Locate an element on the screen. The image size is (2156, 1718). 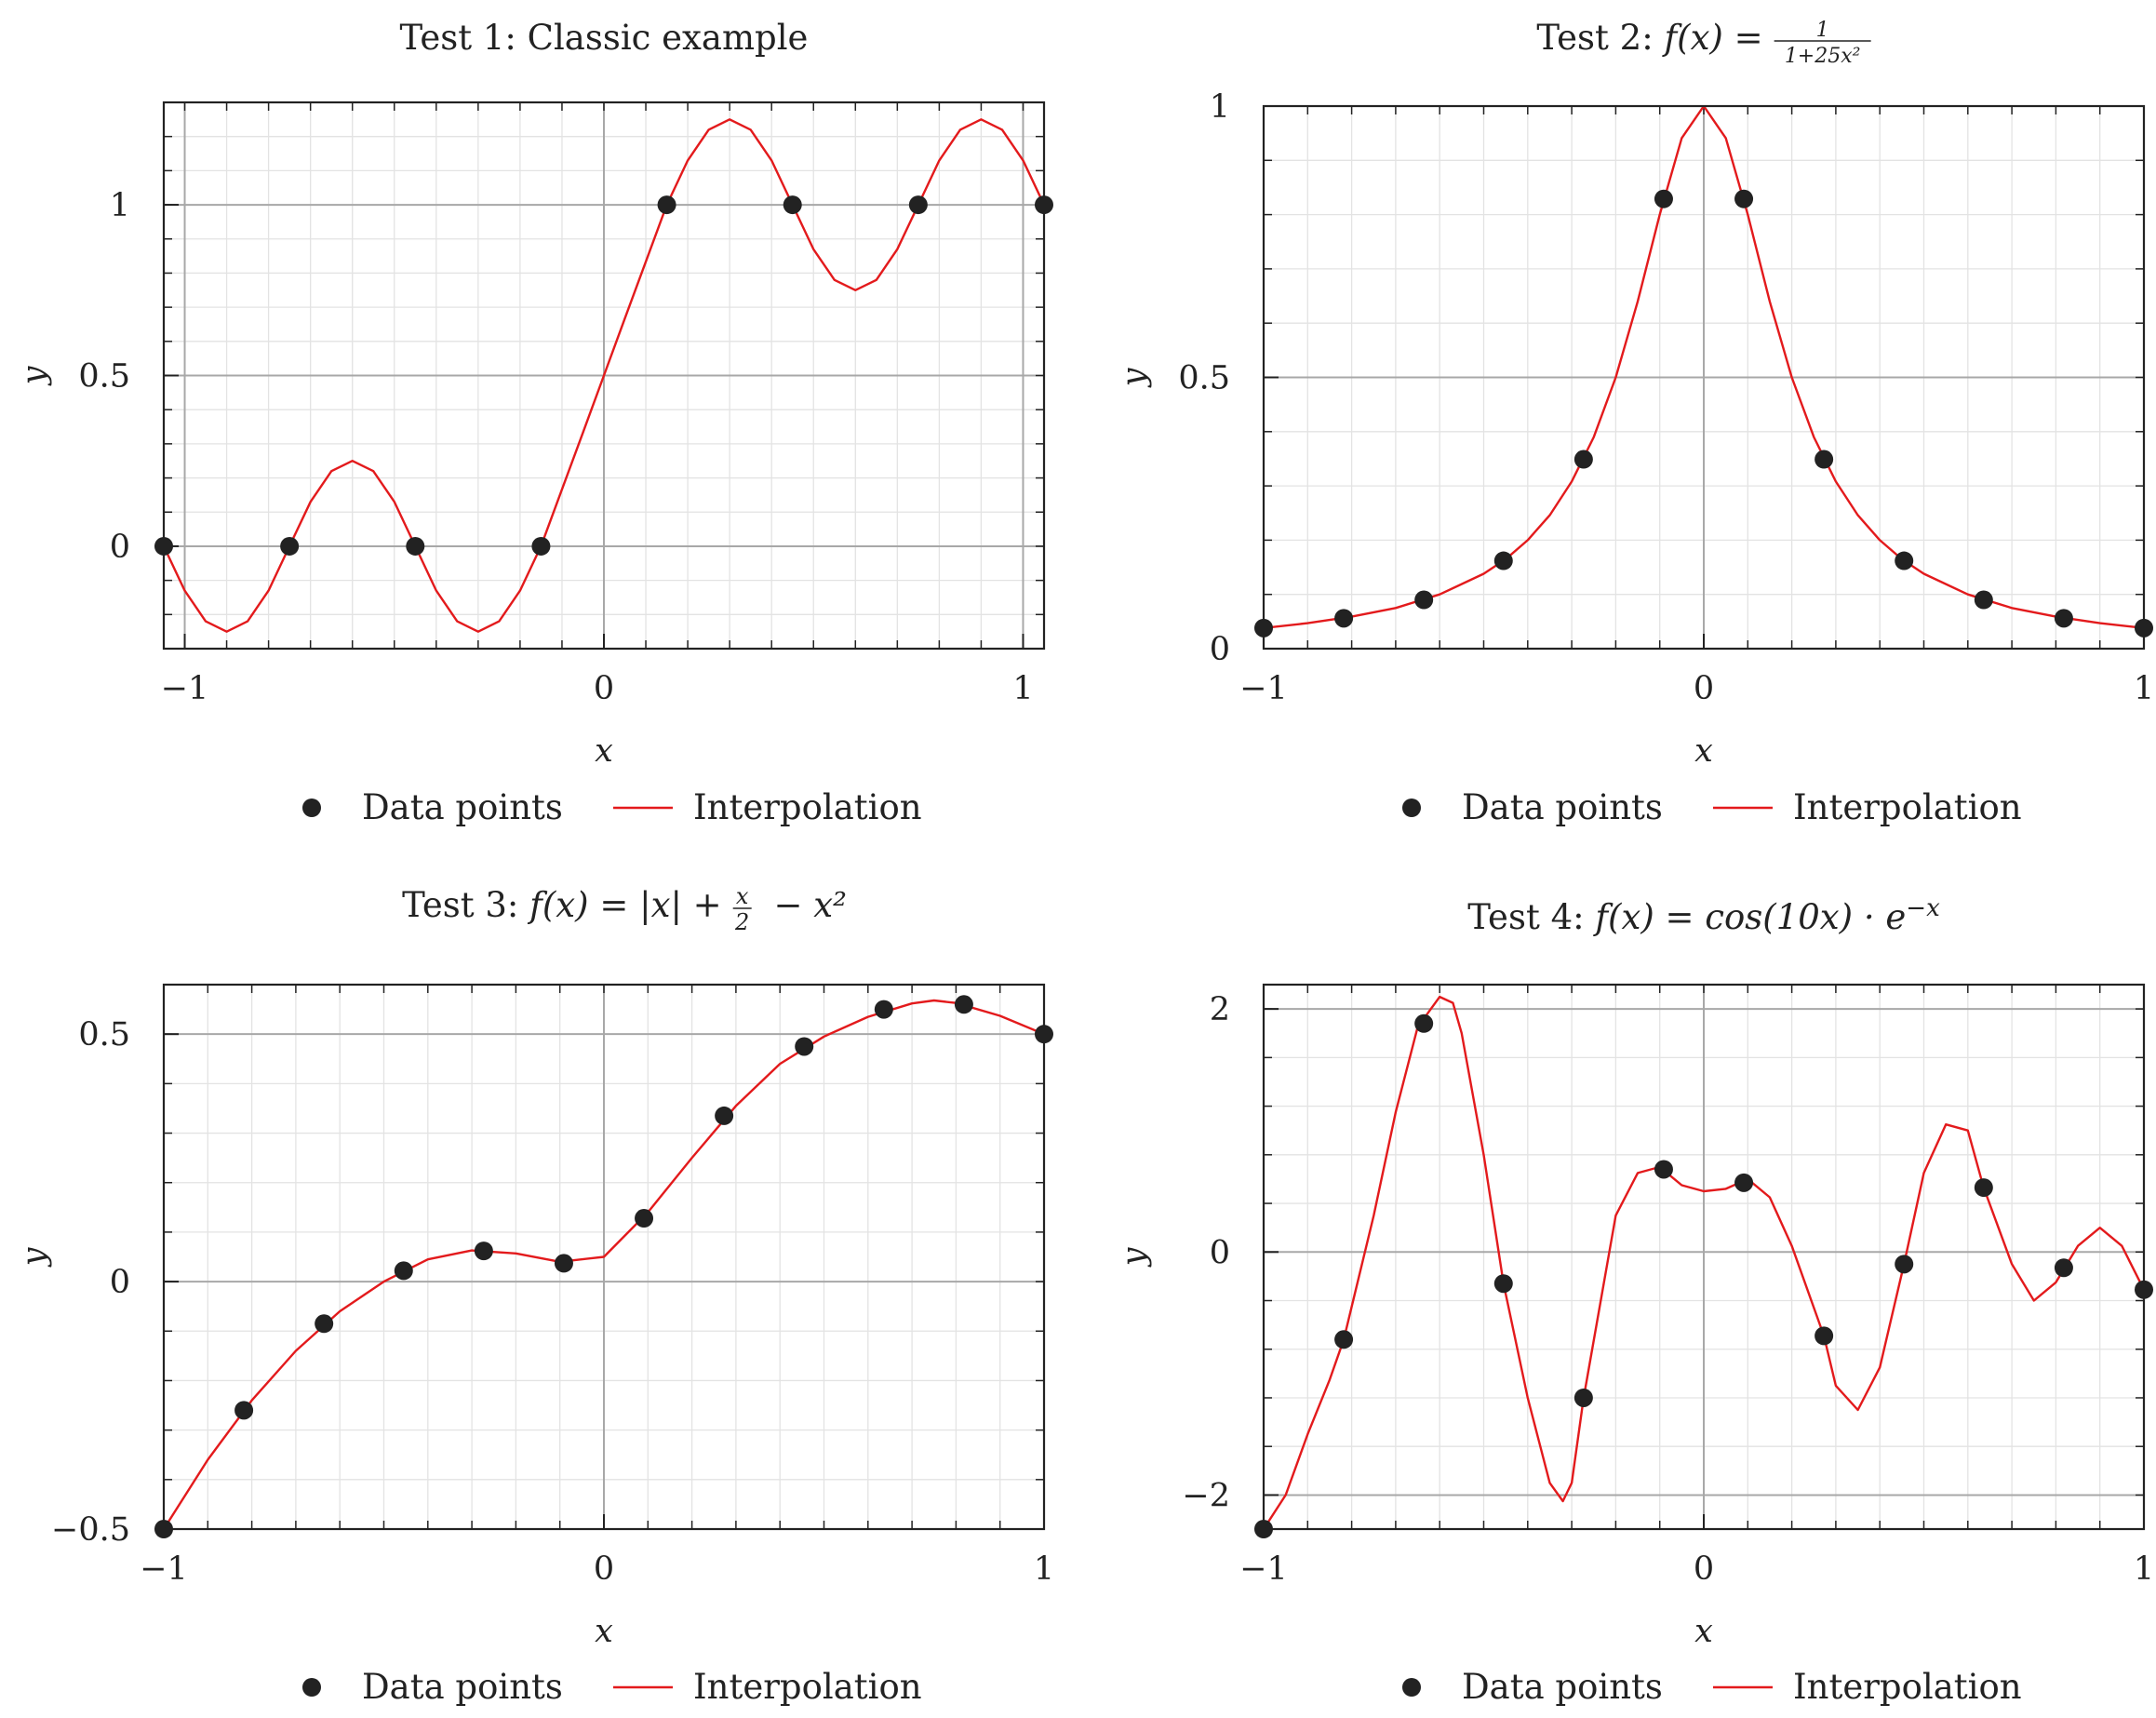
chart-title-prefix: Test 4: is located at coordinates (1531, 917).